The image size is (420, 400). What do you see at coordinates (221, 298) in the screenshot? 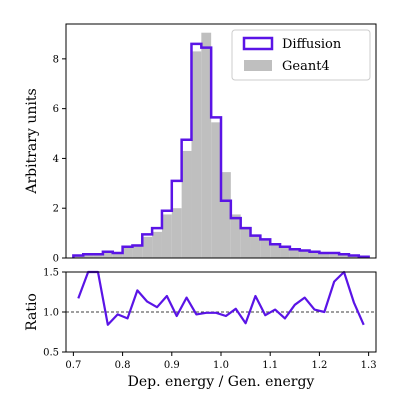
I see `ratio-line` at bounding box center [221, 298].